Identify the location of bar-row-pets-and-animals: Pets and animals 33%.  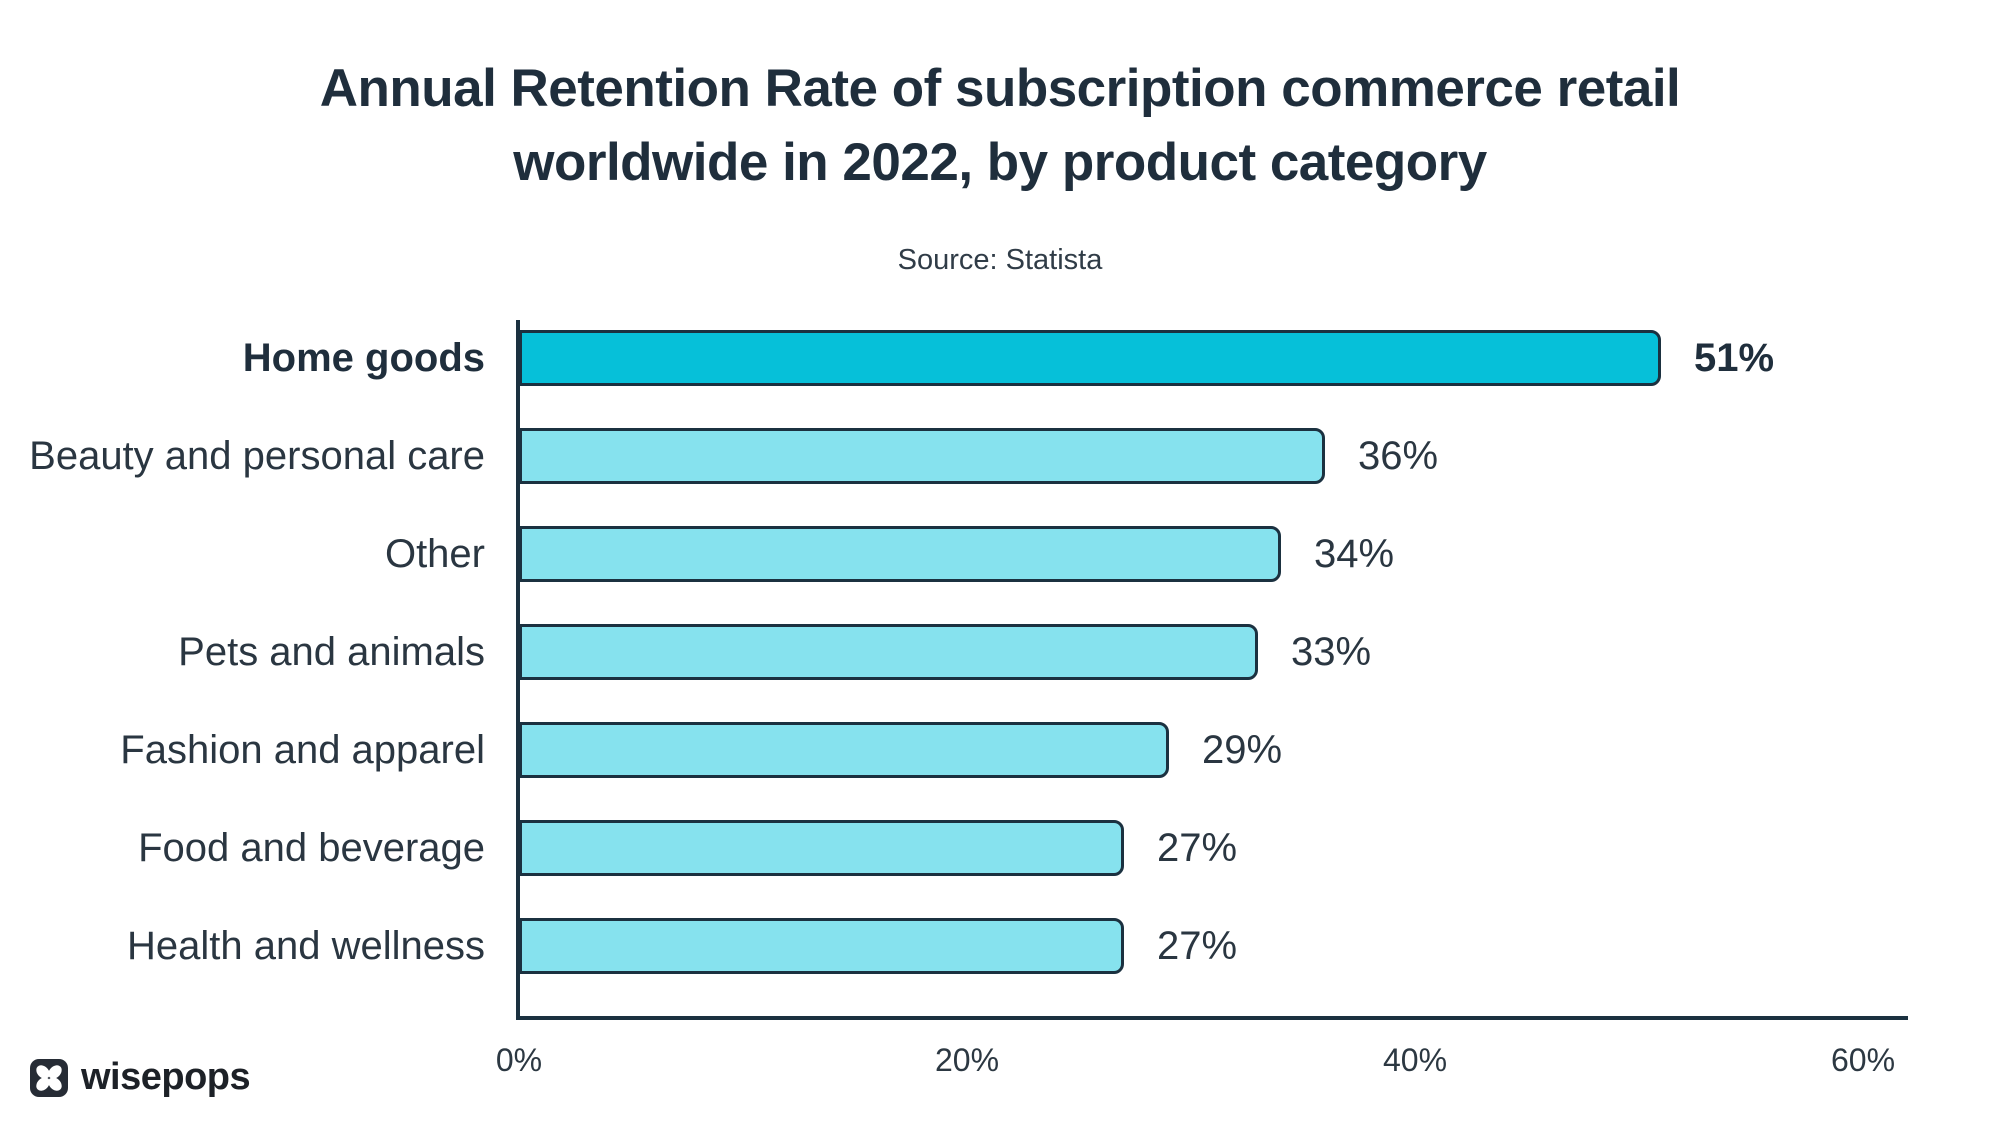
(1000, 652).